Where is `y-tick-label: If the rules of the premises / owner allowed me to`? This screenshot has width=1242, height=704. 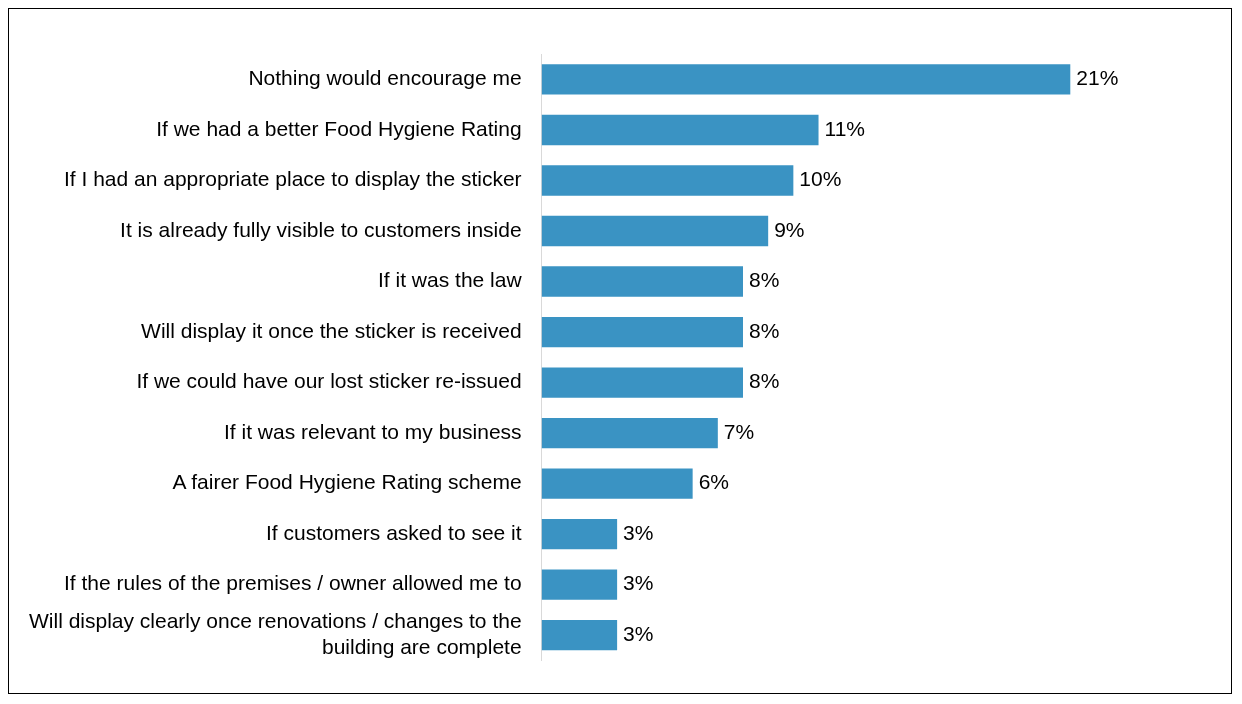
y-tick-label: If the rules of the premises / owner allowed me to is located at coordinates (293, 583).